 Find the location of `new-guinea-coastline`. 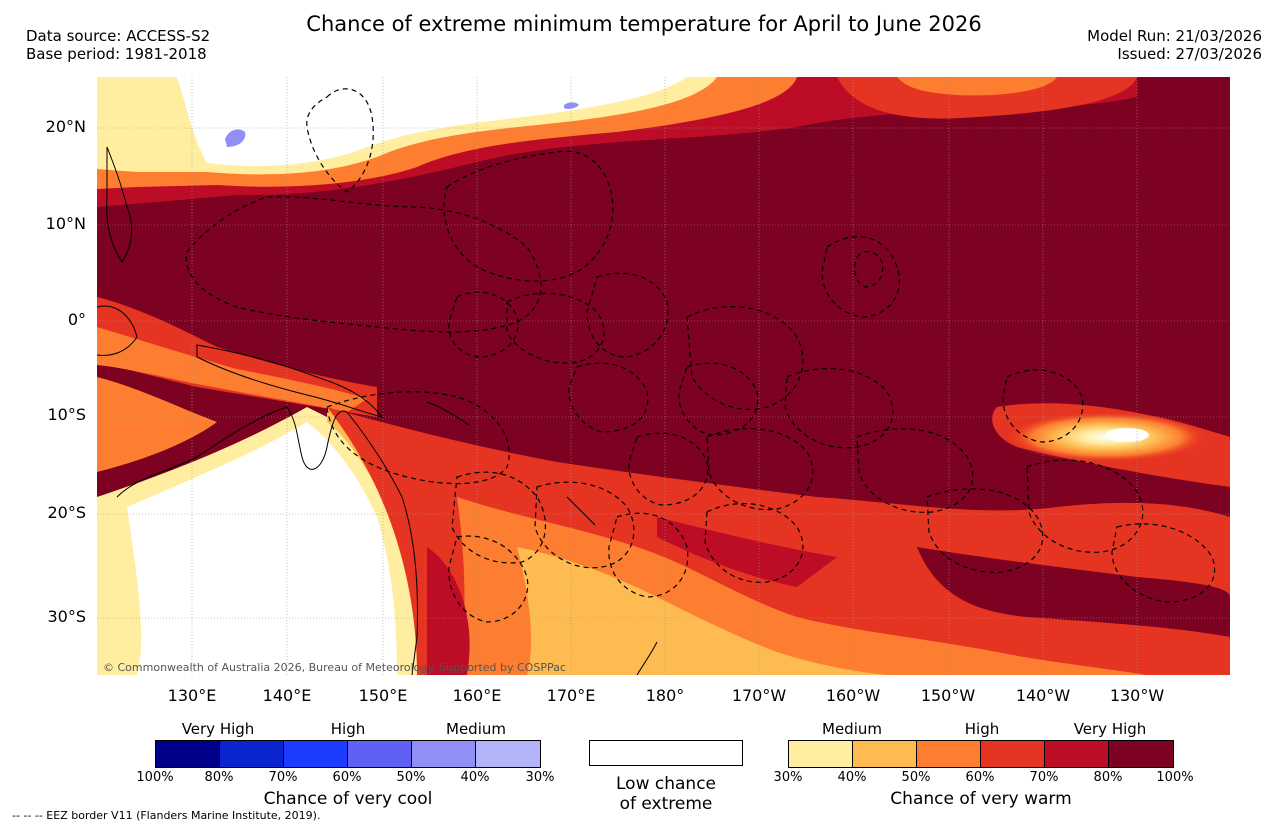

new-guinea-coastline is located at coordinates (290, 381).